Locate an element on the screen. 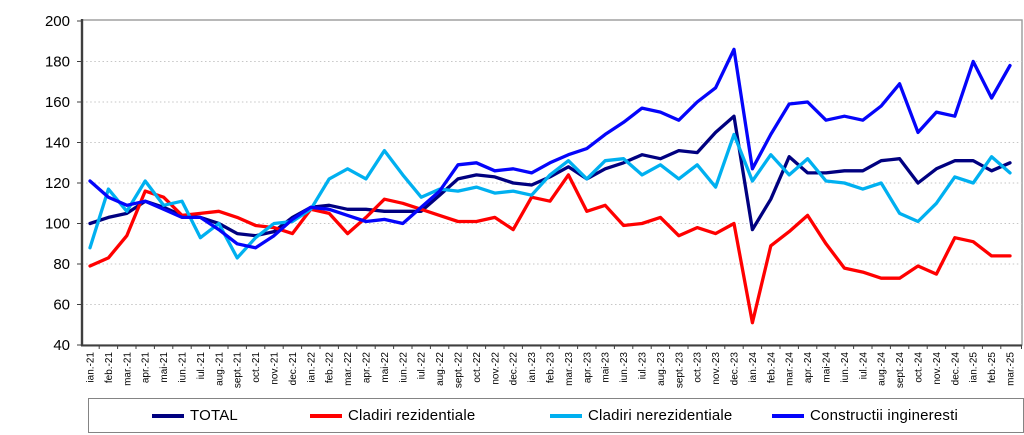 This screenshot has width=1024, height=435. x-tick-label: iul.-23 is located at coordinates (643, 366).